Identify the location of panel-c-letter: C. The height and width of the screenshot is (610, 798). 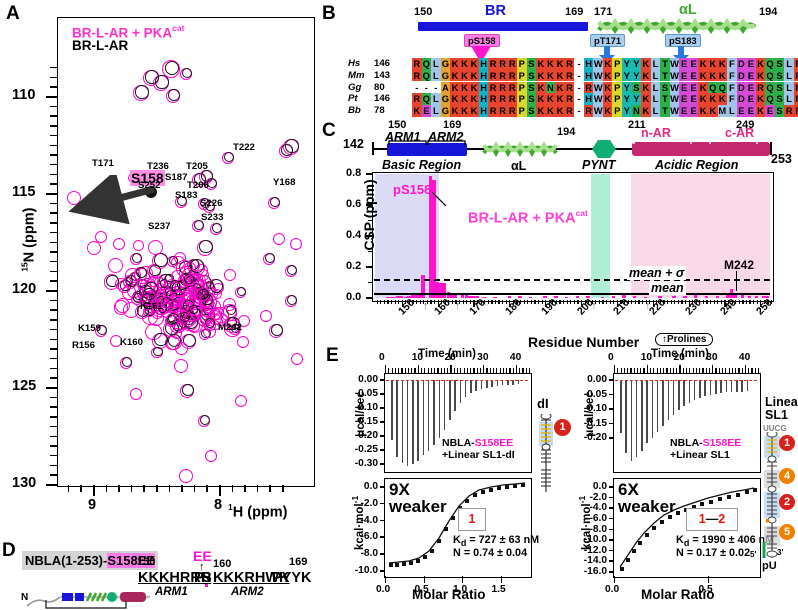
(329, 130).